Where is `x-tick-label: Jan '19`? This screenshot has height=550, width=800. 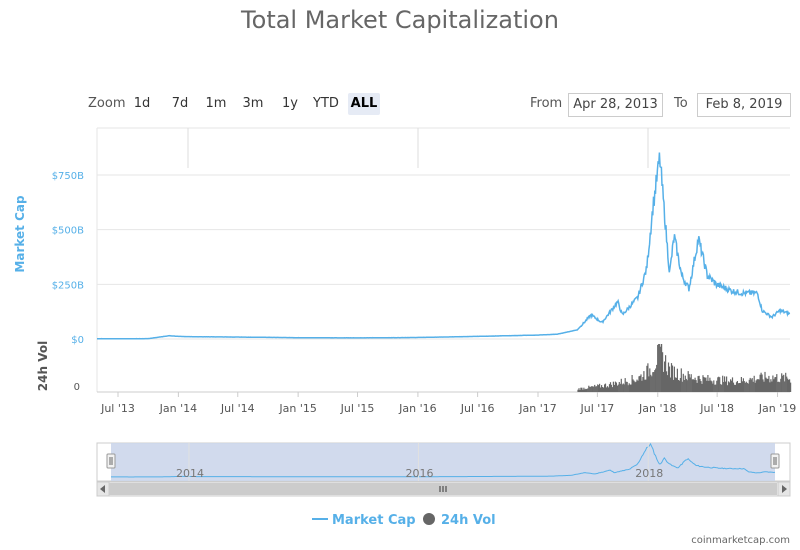 x-tick-label: Jan '19 is located at coordinates (777, 408).